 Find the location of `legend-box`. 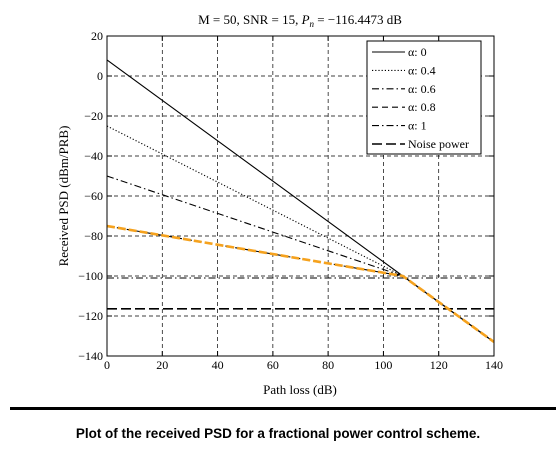

legend-box is located at coordinates (424, 97).